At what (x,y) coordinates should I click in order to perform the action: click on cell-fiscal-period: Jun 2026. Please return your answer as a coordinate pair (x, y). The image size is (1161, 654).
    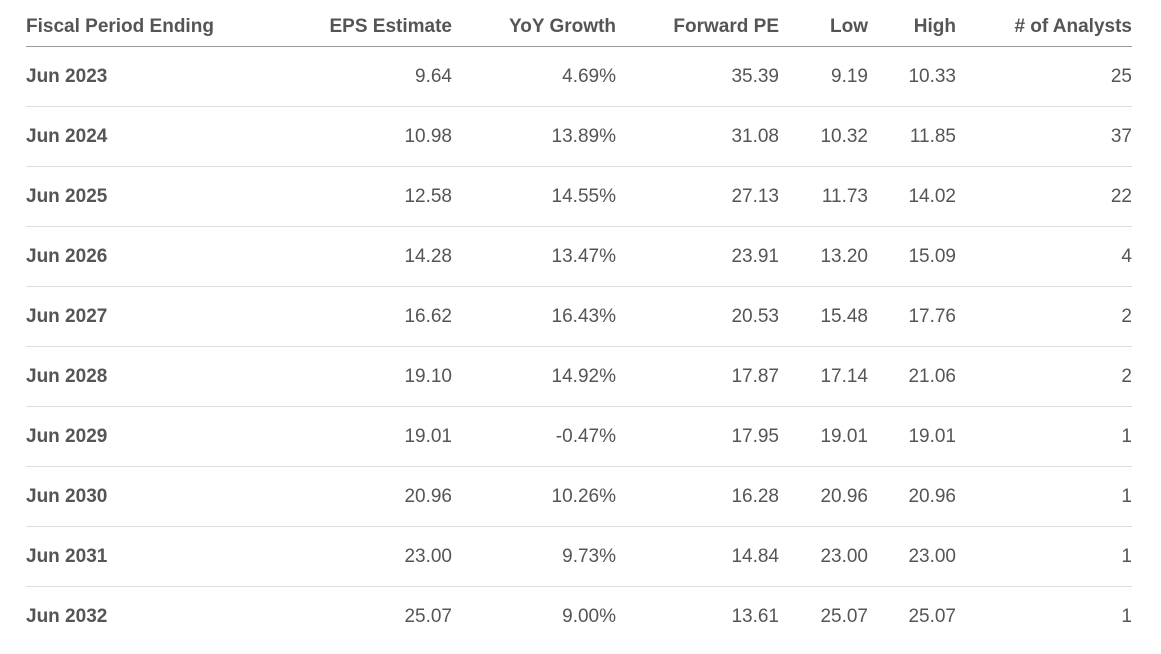
    Looking at the image, I should click on (116, 256).